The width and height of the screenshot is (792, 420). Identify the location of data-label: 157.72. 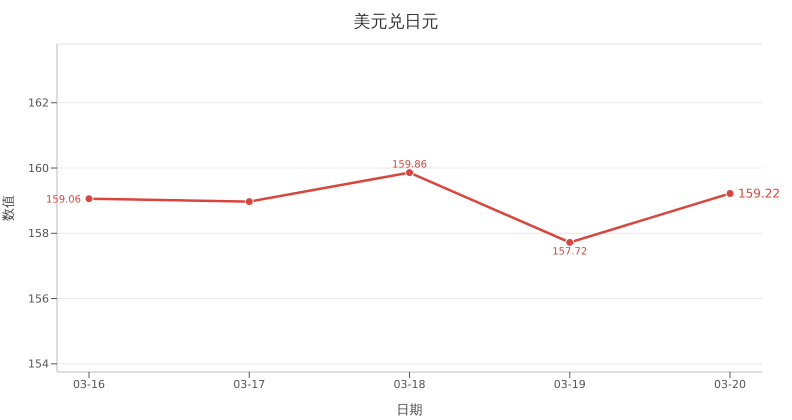
(570, 252).